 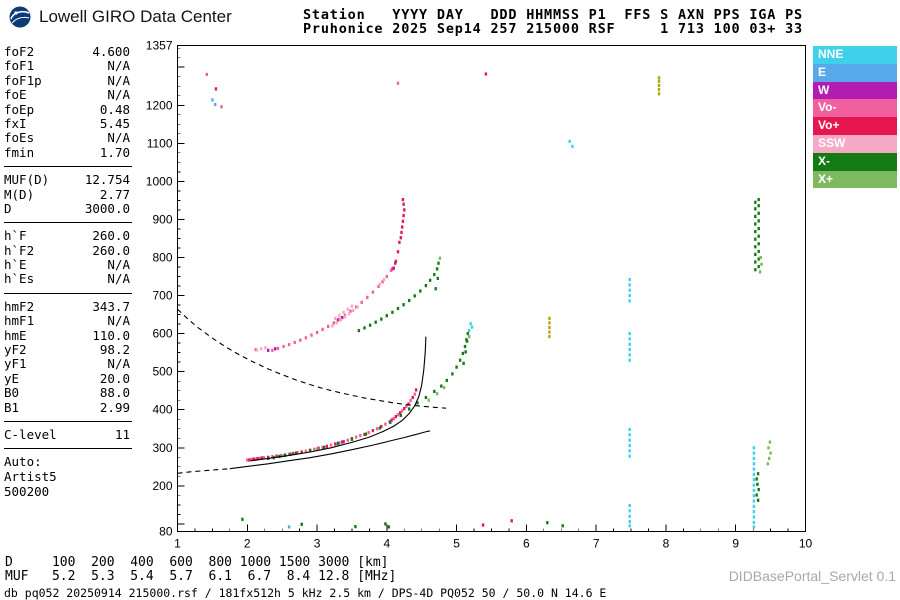 I want to click on param-h-f2: h`F2 260.0, so click(x=67, y=250).